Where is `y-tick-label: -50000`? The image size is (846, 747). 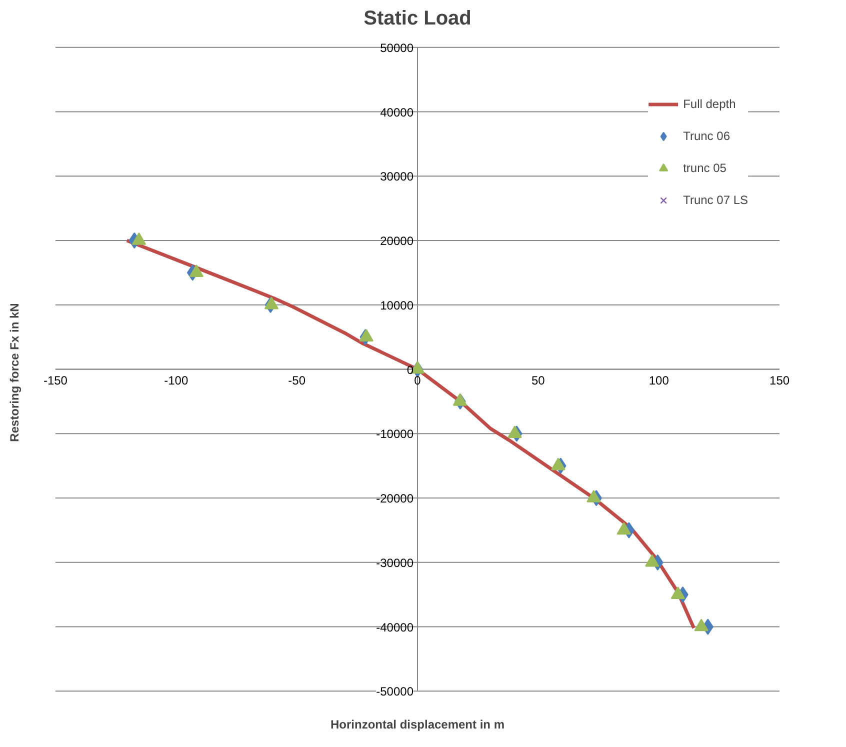 y-tick-label: -50000 is located at coordinates (395, 691).